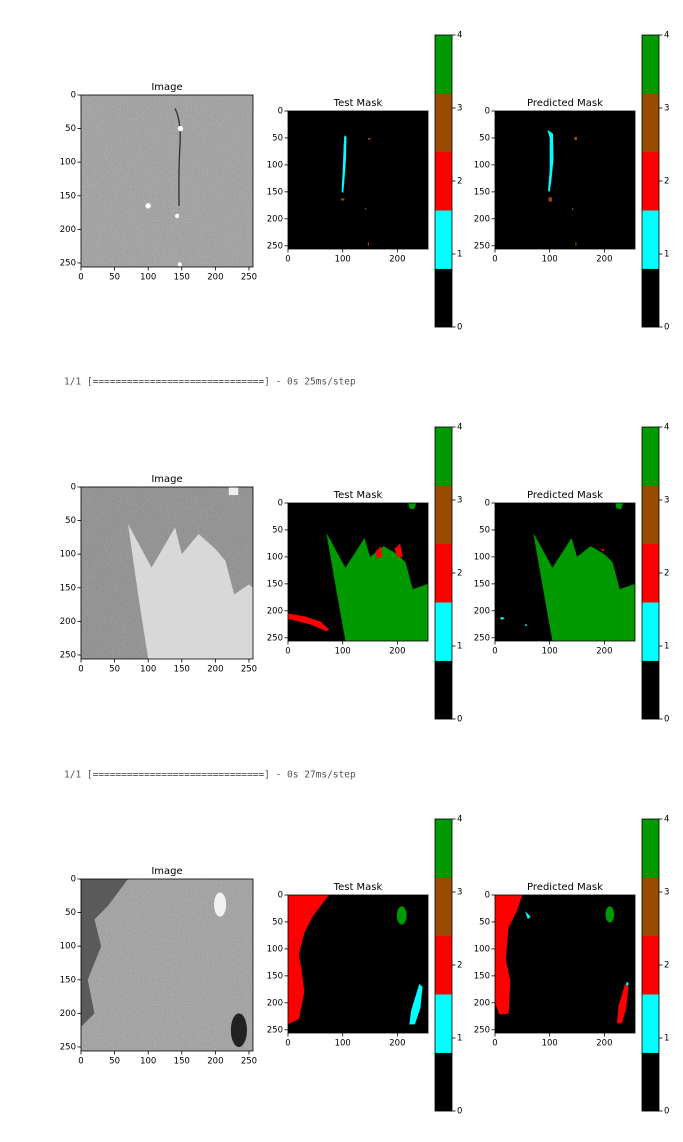  What do you see at coordinates (666, 966) in the screenshot?
I see `colorbar-tick-label: 2` at bounding box center [666, 966].